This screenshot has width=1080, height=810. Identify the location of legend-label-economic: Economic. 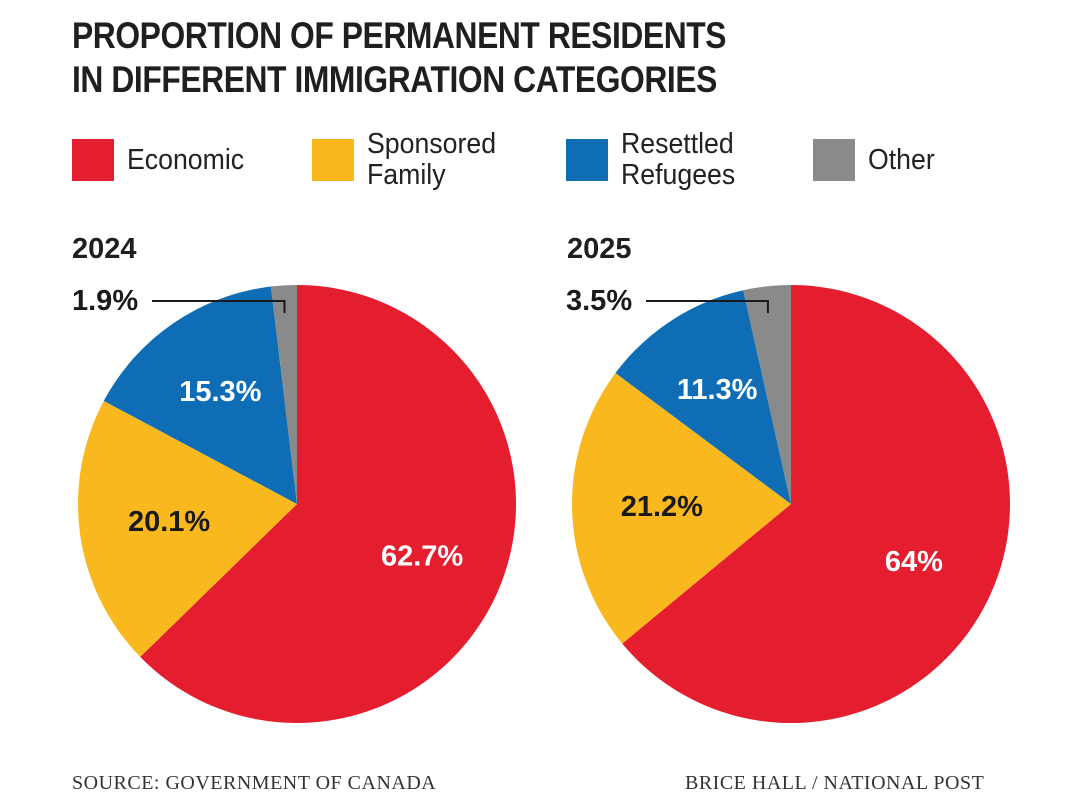
(186, 159).